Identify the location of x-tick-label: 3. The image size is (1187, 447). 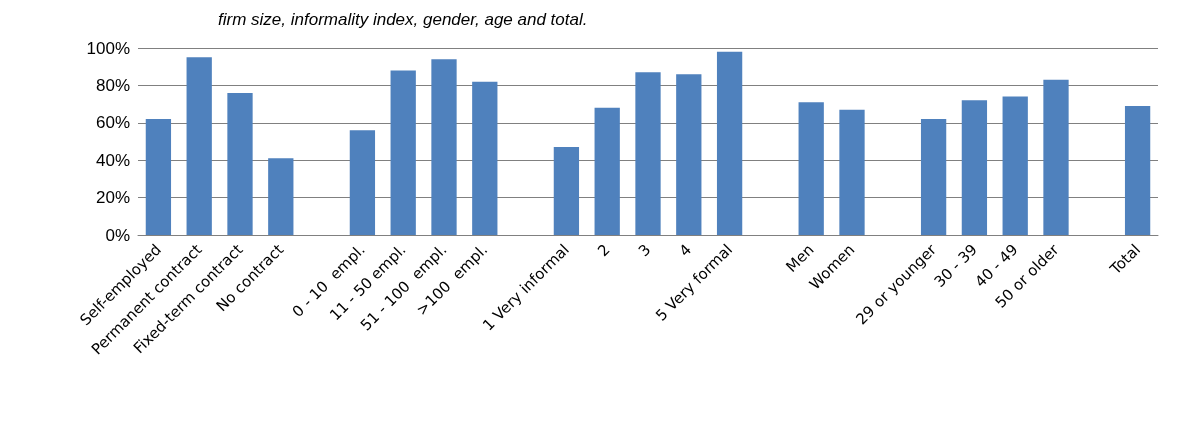
(644, 250).